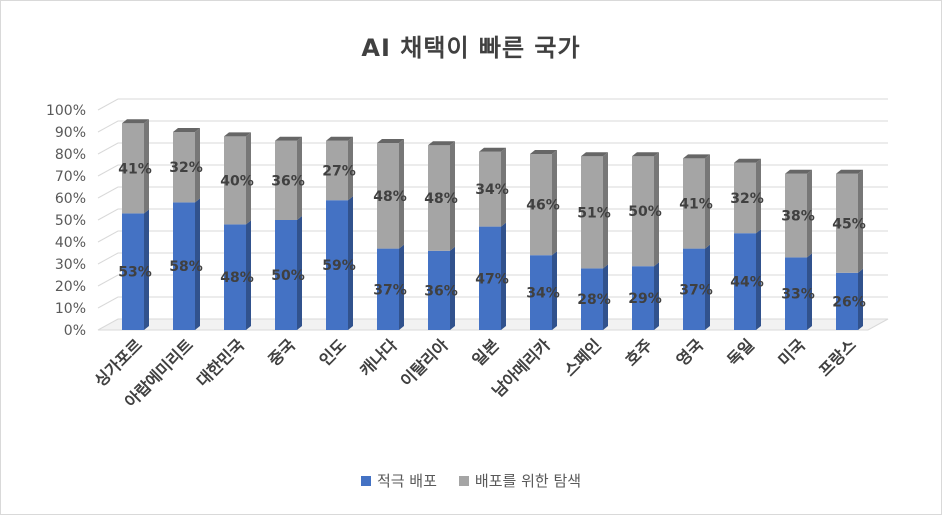 This screenshot has width=942, height=515. I want to click on data-label-active-deploy: 48%, so click(237, 278).